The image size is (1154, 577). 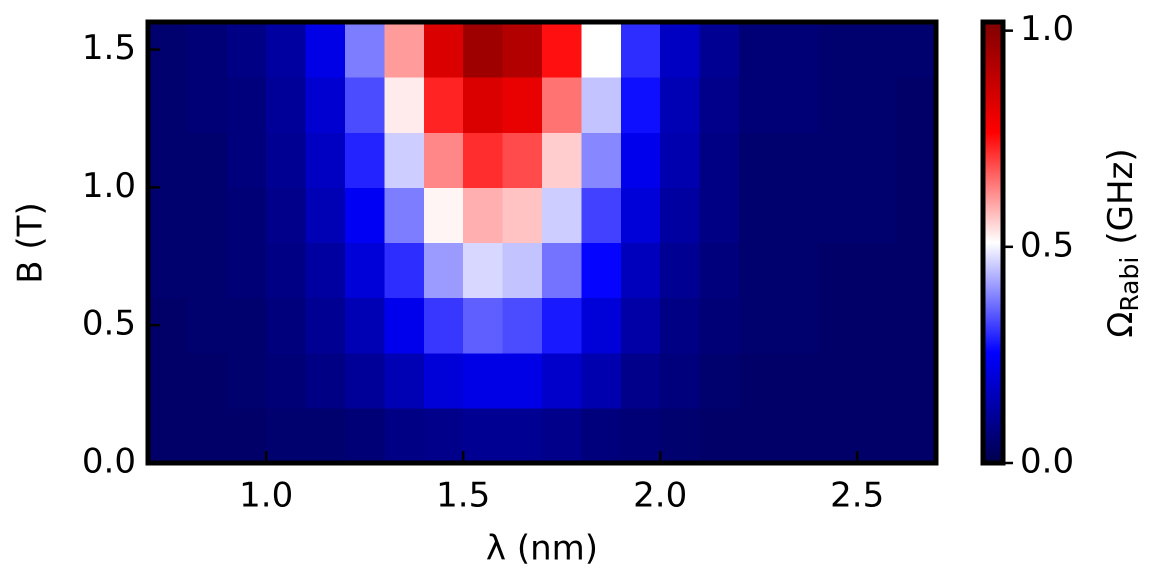 What do you see at coordinates (31, 242) in the screenshot?
I see `y-axis-label: B (T)` at bounding box center [31, 242].